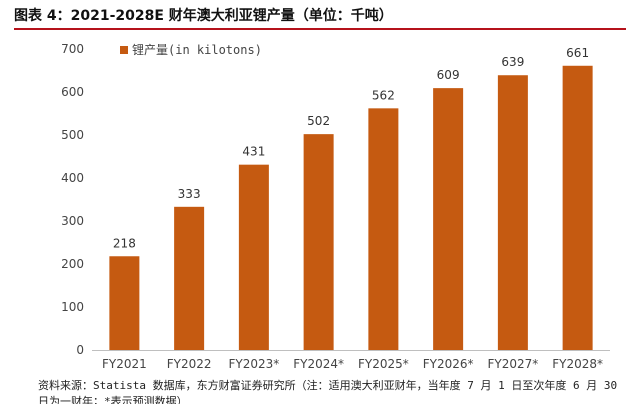  I want to click on x-tick-label: FY2021, so click(124, 364).